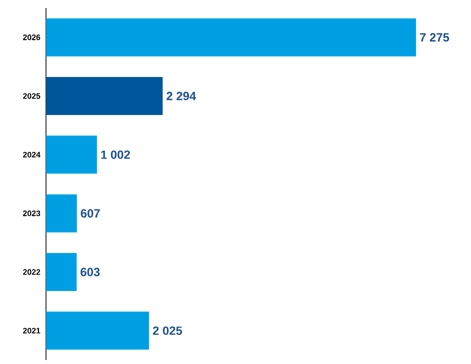  Describe the element at coordinates (115, 154) in the screenshot. I see `data-label: 1 002` at that location.